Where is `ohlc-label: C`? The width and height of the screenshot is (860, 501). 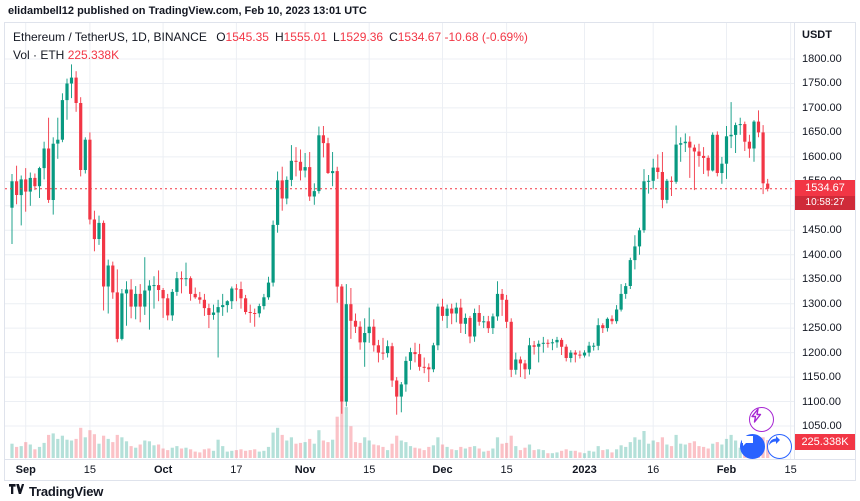 ohlc-label: C is located at coordinates (393, 37).